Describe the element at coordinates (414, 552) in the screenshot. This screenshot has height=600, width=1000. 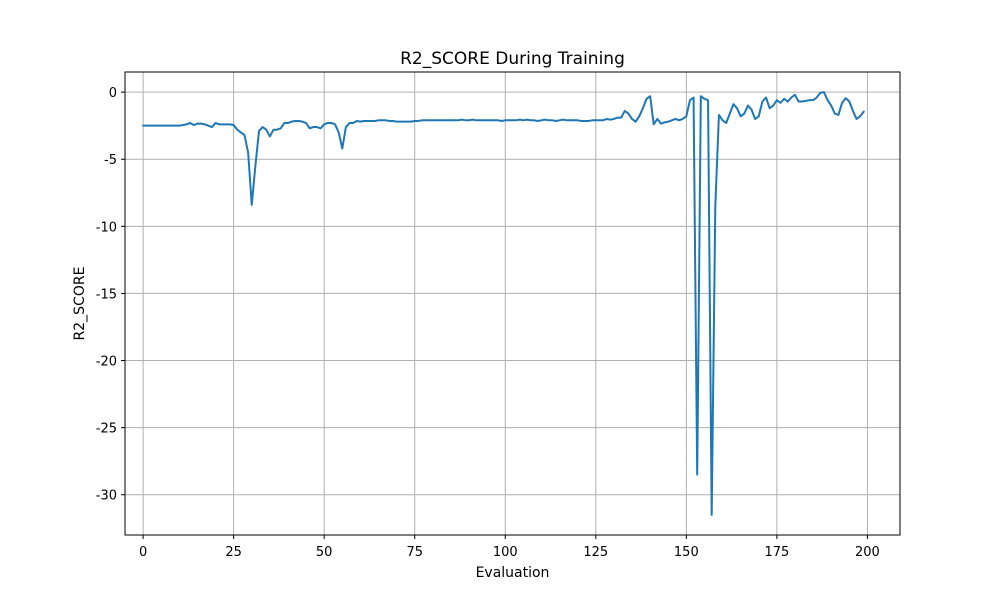
I see `x-tick-label: 75` at that location.